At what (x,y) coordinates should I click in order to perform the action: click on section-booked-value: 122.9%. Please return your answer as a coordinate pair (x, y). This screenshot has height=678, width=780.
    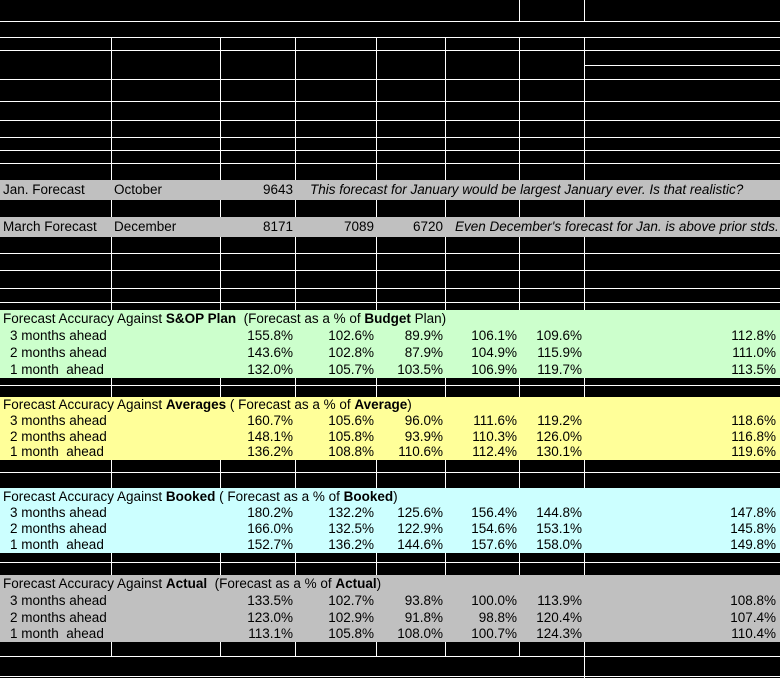
    Looking at the image, I should click on (420, 528).